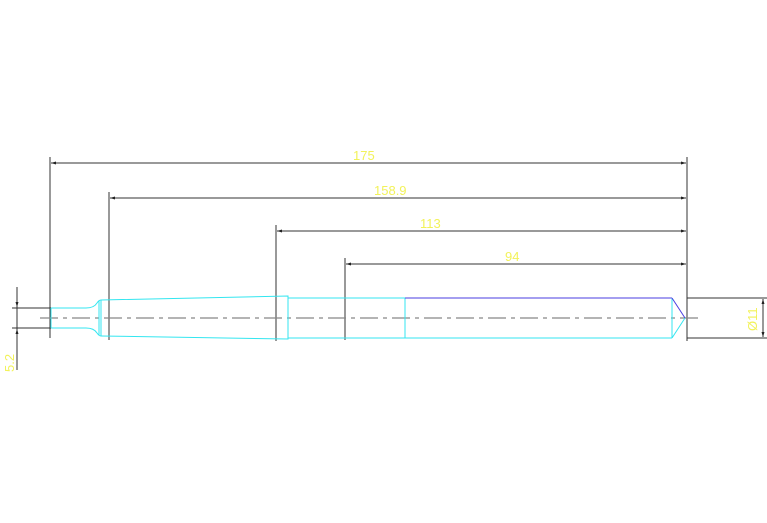 The height and width of the screenshot is (523, 767). I want to click on dim-text-113: 113, so click(430, 223).